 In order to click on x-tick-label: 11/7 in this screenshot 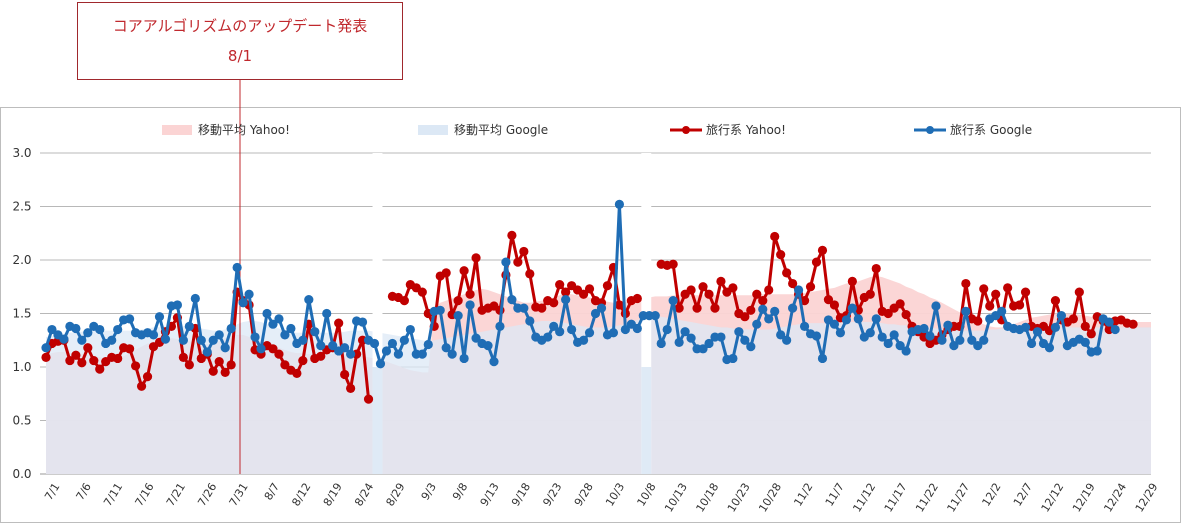, I will do `click(835, 495)`.